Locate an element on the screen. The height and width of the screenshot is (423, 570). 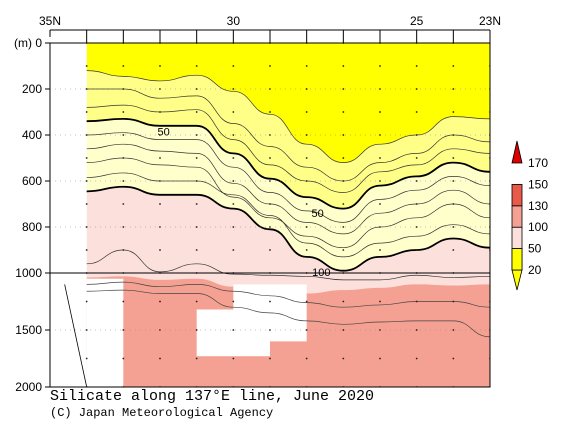
y-tick-label: 2000 is located at coordinates (28, 387).